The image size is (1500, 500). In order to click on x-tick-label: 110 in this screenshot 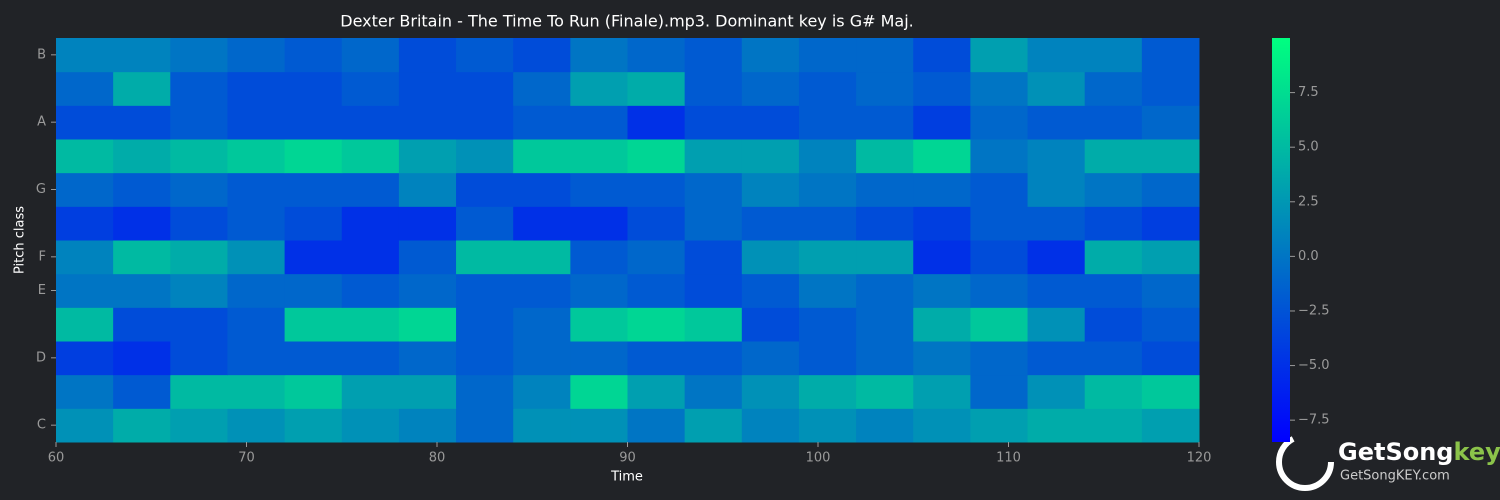, I will do `click(1008, 458)`.